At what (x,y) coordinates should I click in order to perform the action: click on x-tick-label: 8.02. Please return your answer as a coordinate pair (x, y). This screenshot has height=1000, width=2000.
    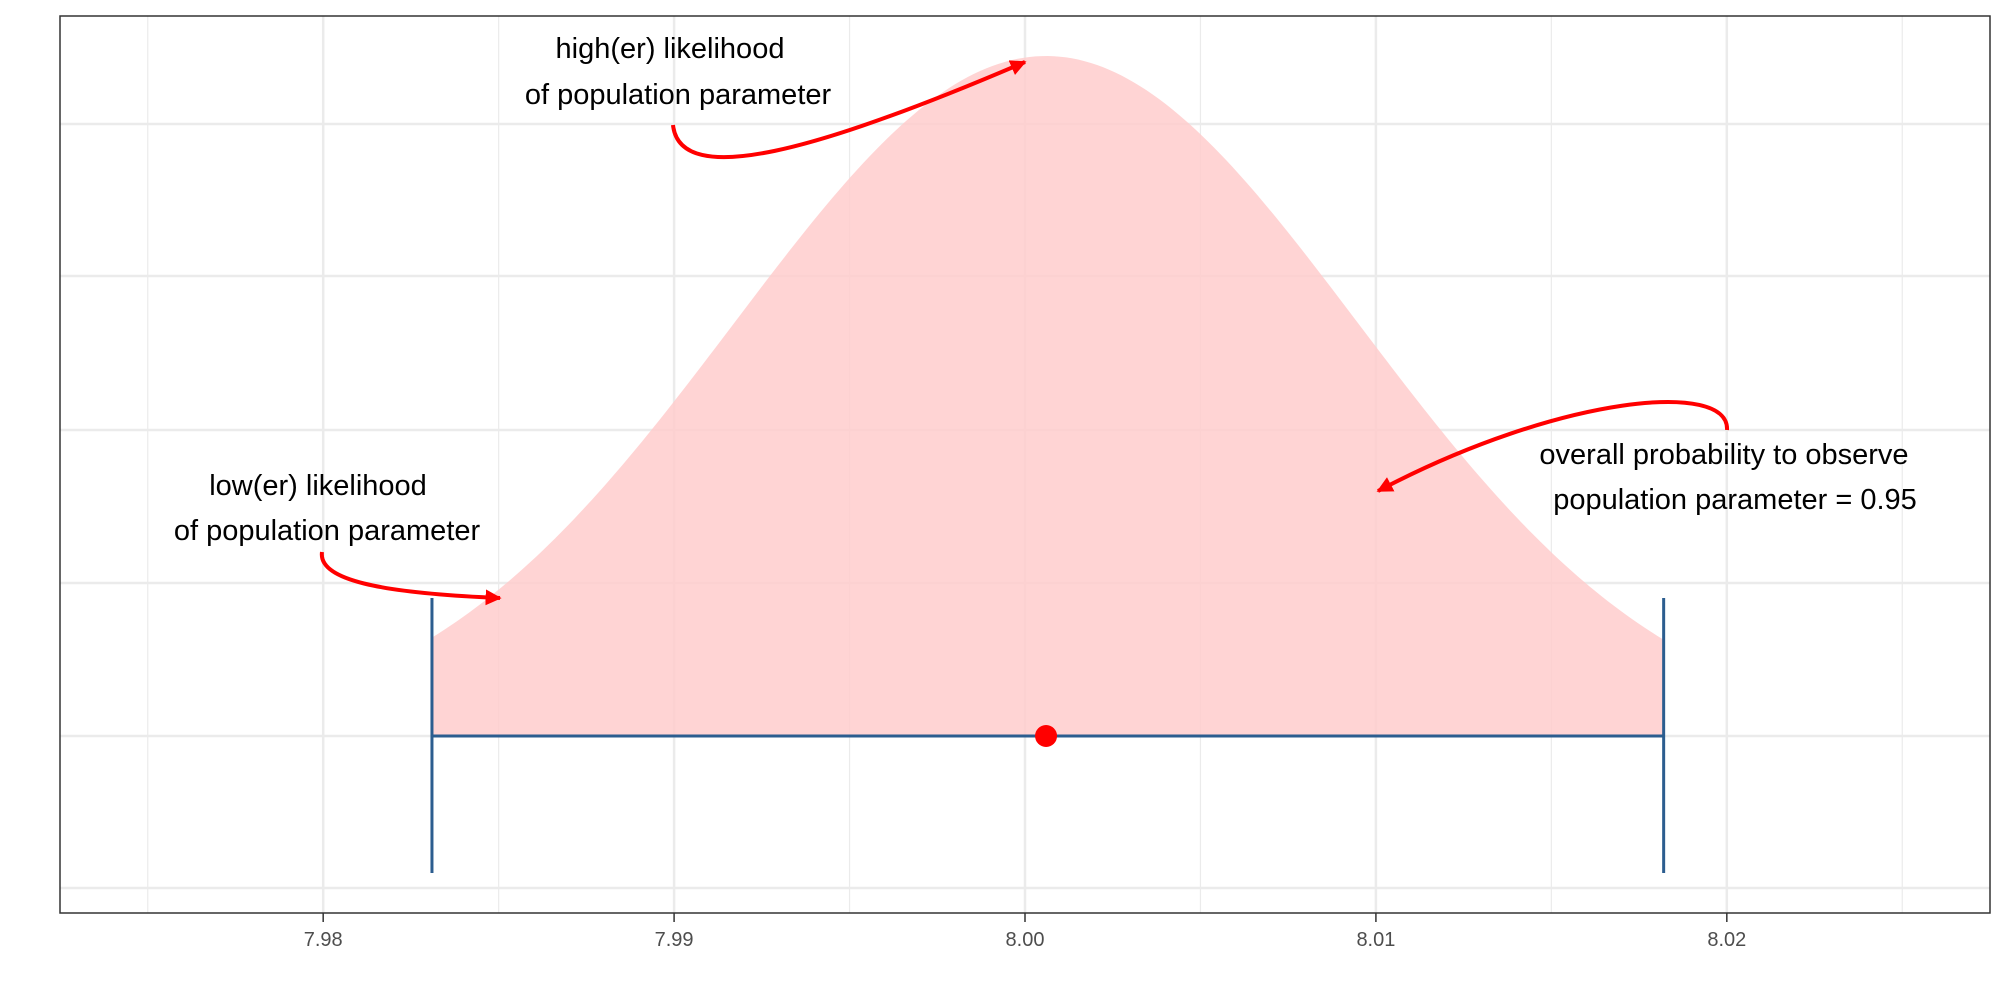
    Looking at the image, I should click on (1726, 940).